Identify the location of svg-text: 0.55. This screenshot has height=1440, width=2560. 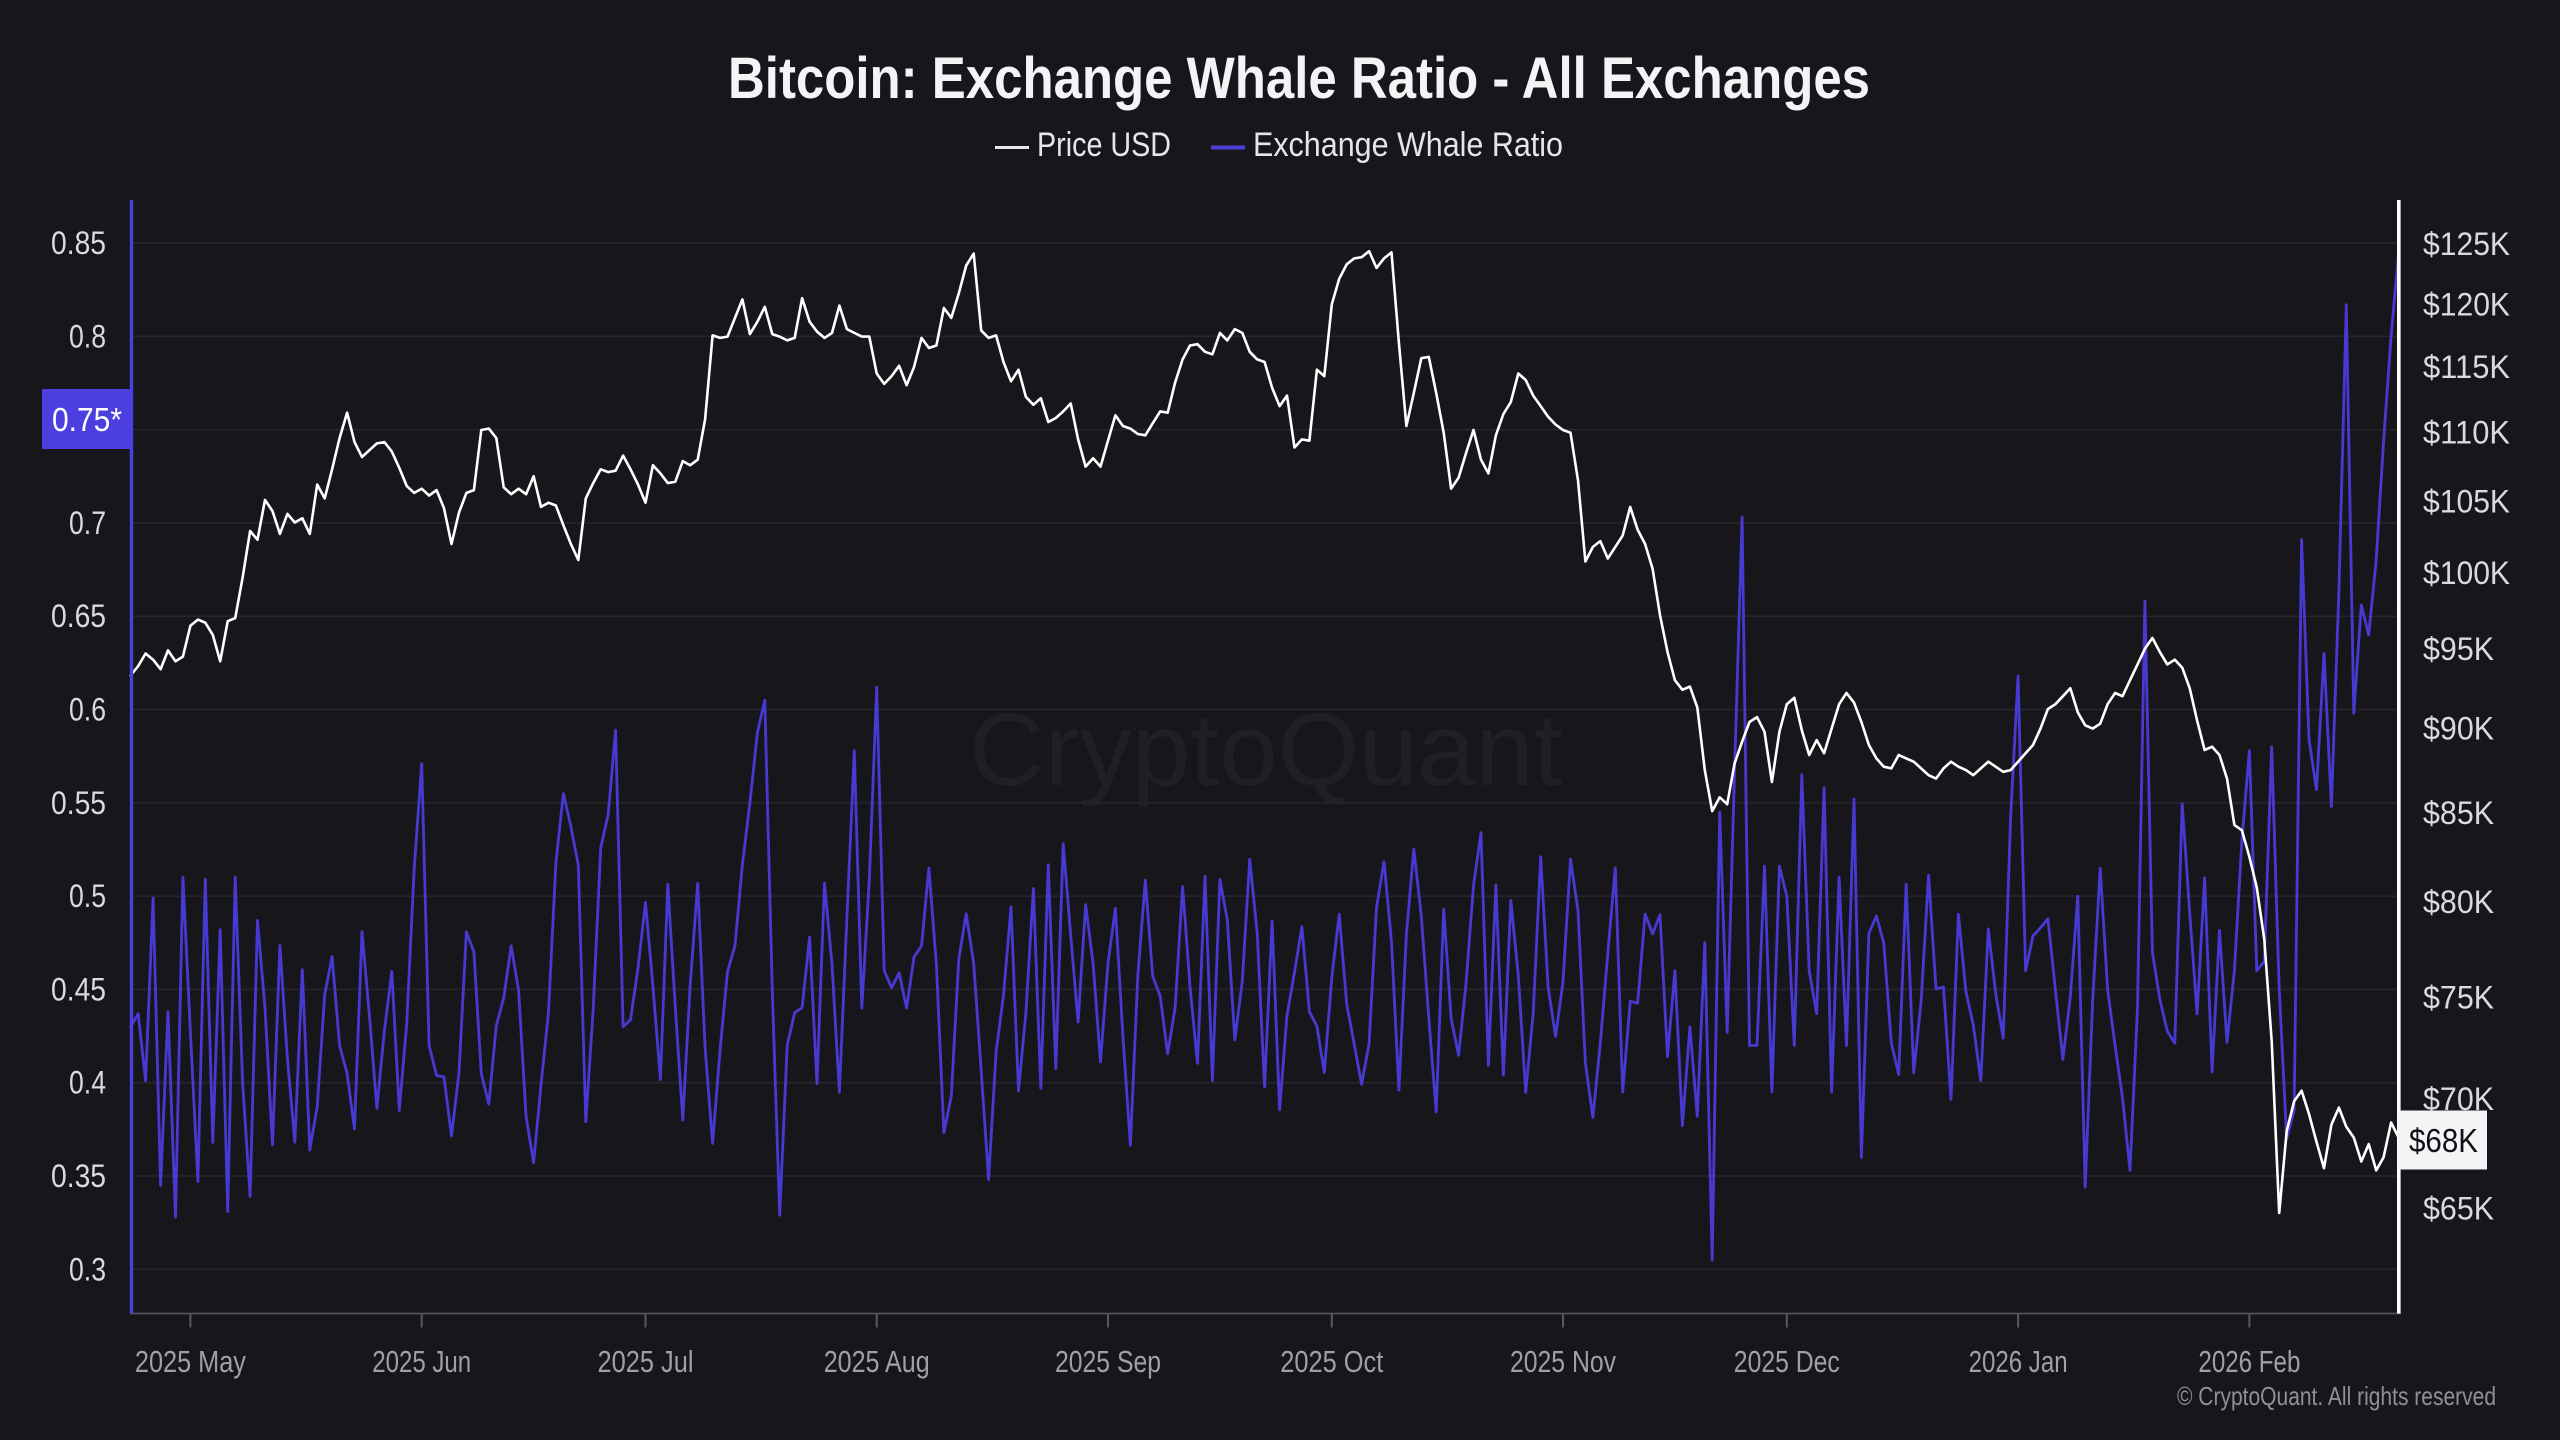
(78, 803).